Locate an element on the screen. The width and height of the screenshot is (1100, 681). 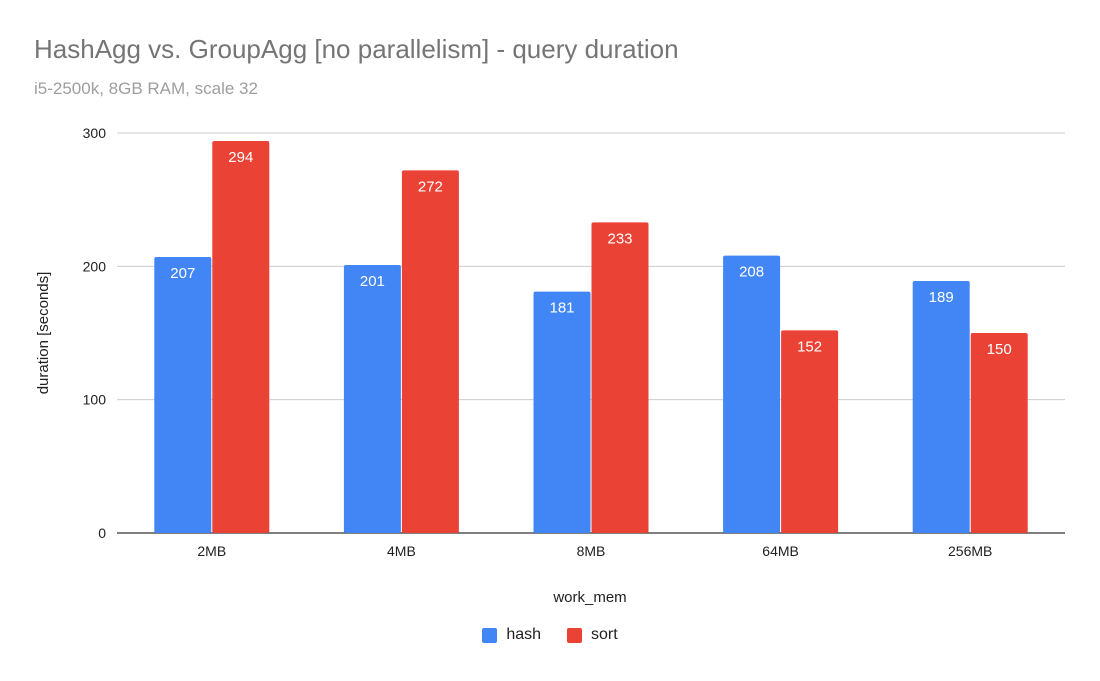
bar-hash-4MB is located at coordinates (372, 399).